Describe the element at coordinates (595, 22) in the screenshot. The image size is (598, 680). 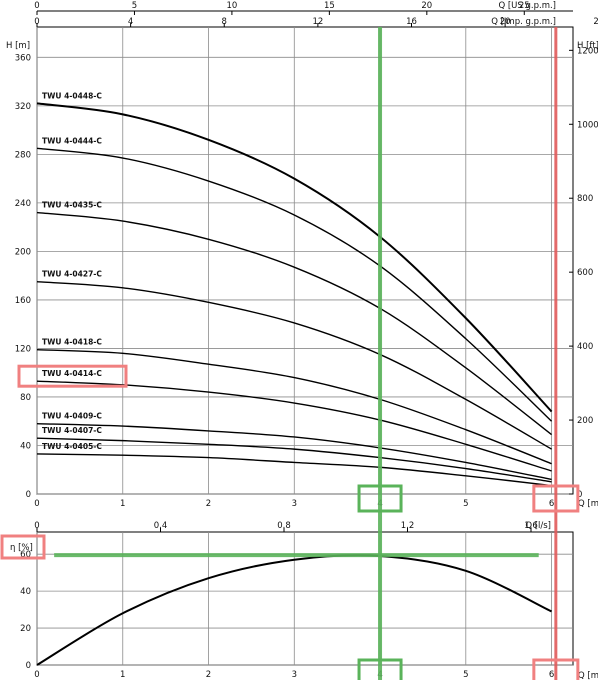
I see `top-axis-imp-tick-label: 24` at that location.